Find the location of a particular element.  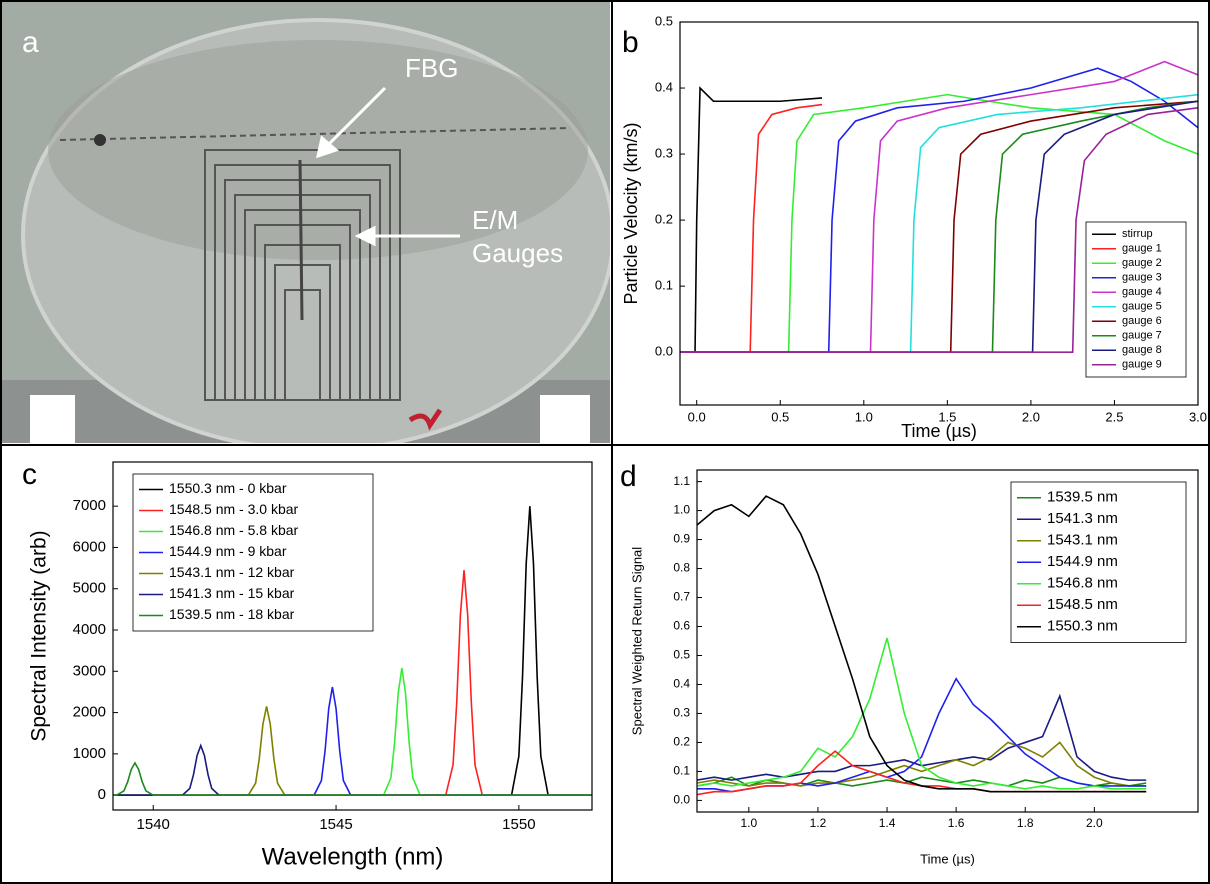

legend-label: 1544.9 nm - 9 kbar is located at coordinates (228, 551).